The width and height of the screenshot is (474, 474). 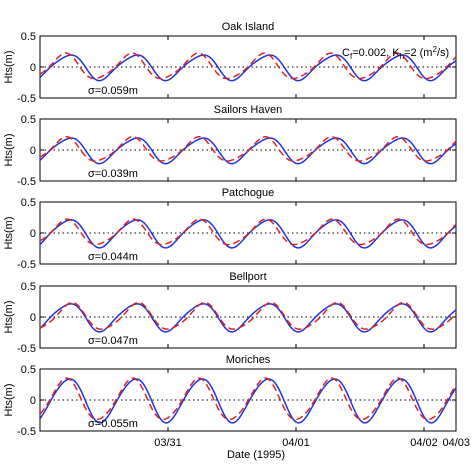 I want to click on cf-value: =0.002, K, so click(x=376, y=53).